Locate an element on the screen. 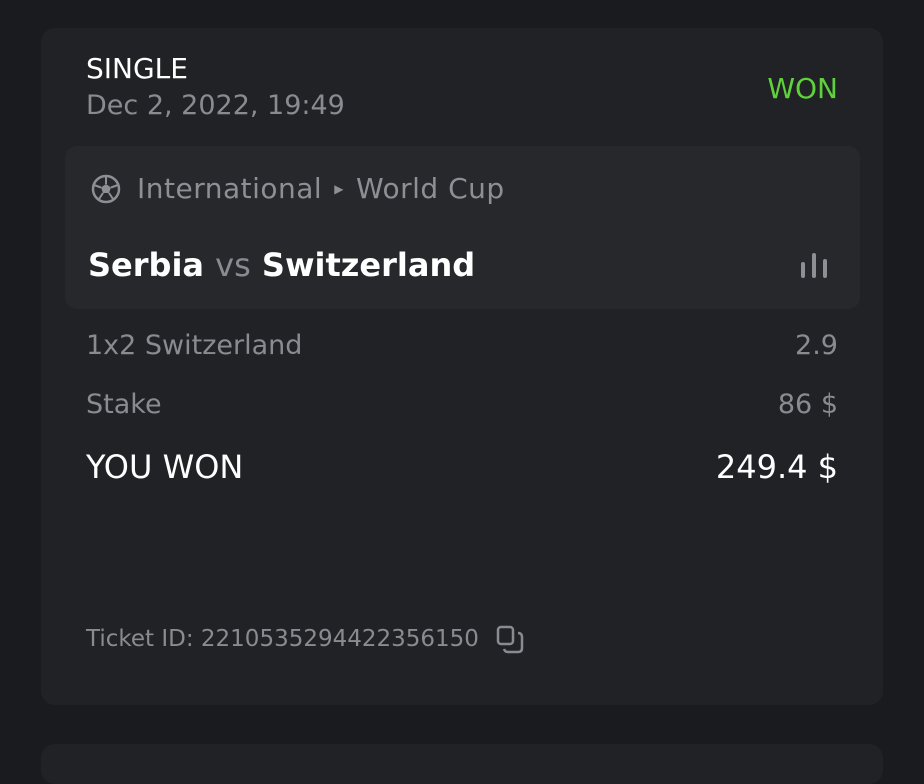  breadcrumb-tournament: World Cup is located at coordinates (430, 188).